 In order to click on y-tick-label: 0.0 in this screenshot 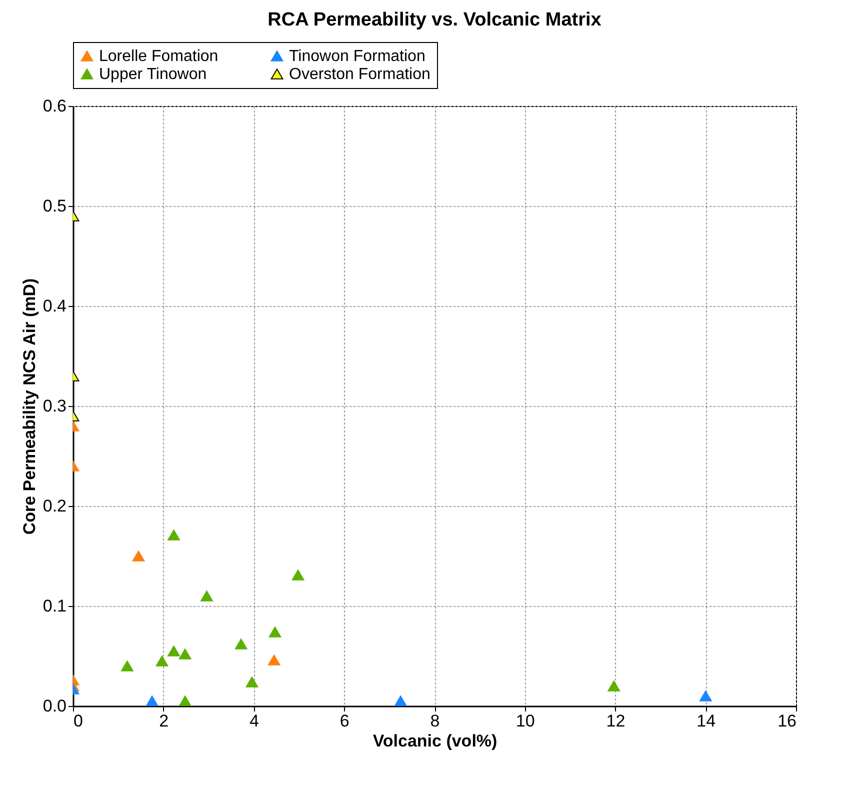, I will do `click(54, 706)`.